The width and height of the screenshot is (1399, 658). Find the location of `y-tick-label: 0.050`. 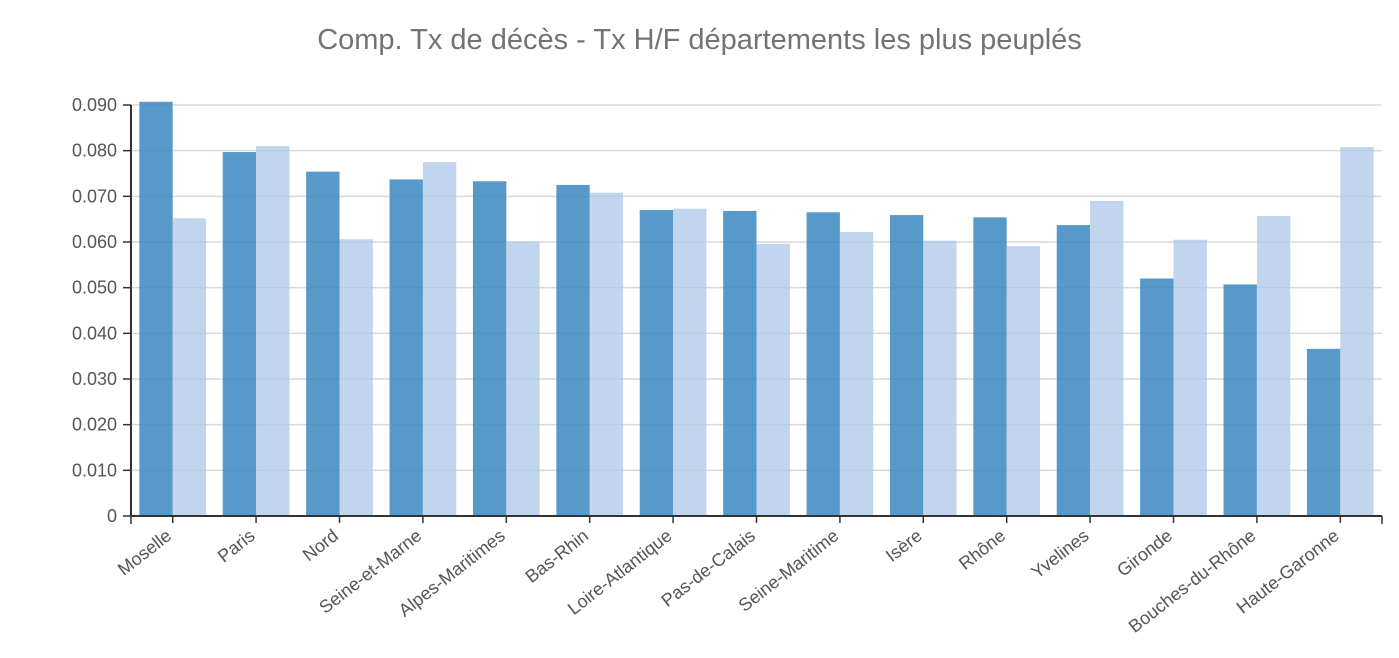

y-tick-label: 0.050 is located at coordinates (94, 288).